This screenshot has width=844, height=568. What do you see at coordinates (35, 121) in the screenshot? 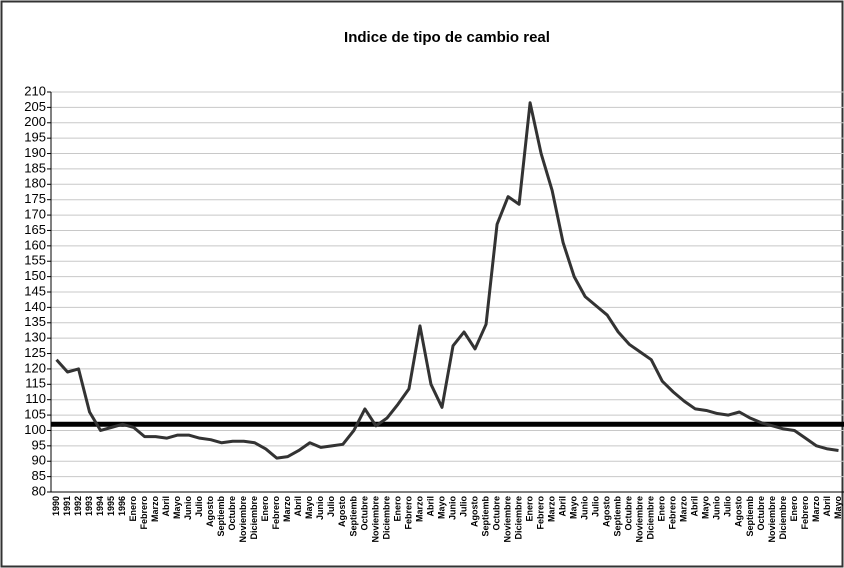
I see `y-tick-label: 200` at bounding box center [35, 121].